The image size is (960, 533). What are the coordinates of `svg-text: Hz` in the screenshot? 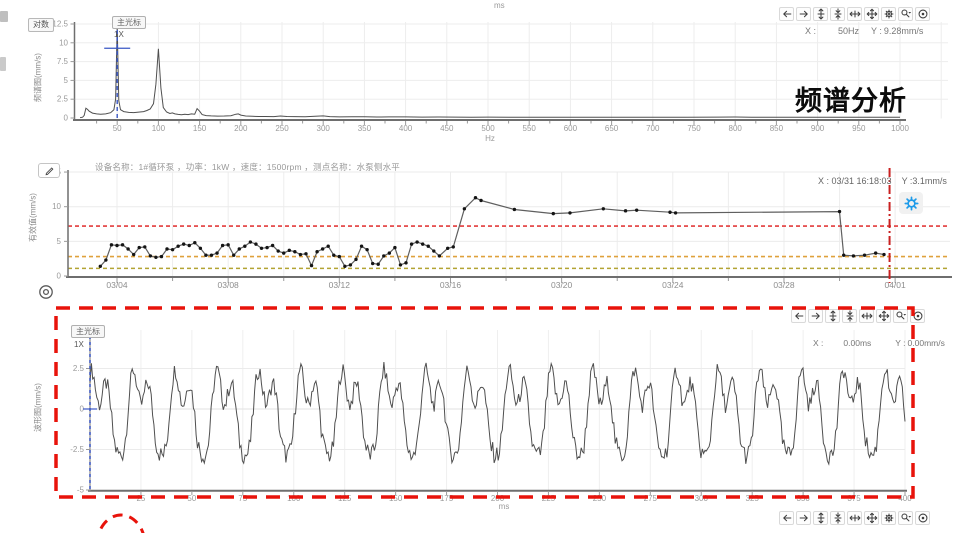 It's located at (490, 138).